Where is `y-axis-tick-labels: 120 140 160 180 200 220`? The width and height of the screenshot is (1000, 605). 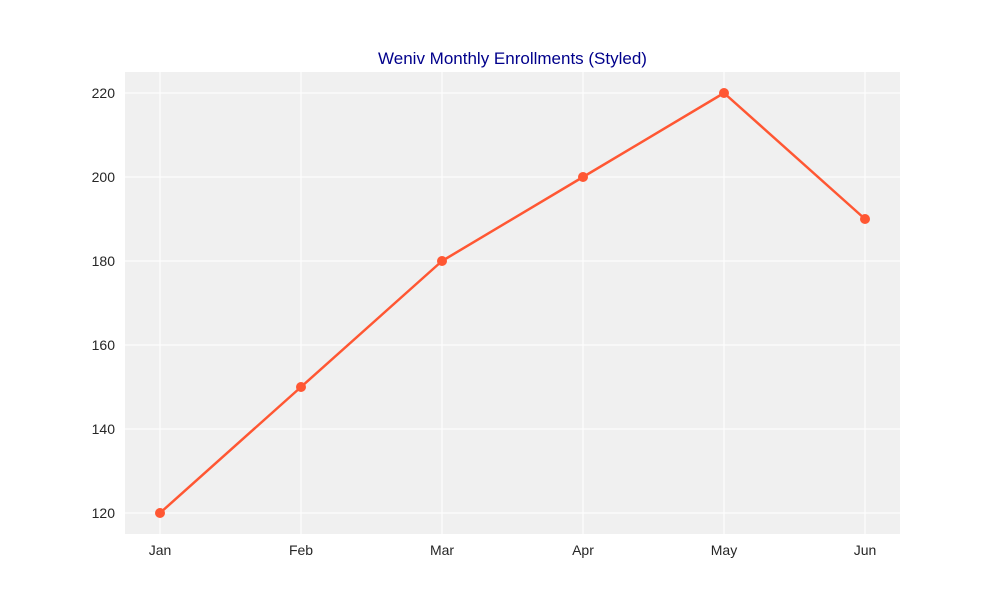 y-axis-tick-labels: 120 140 160 180 200 220 is located at coordinates (104, 303).